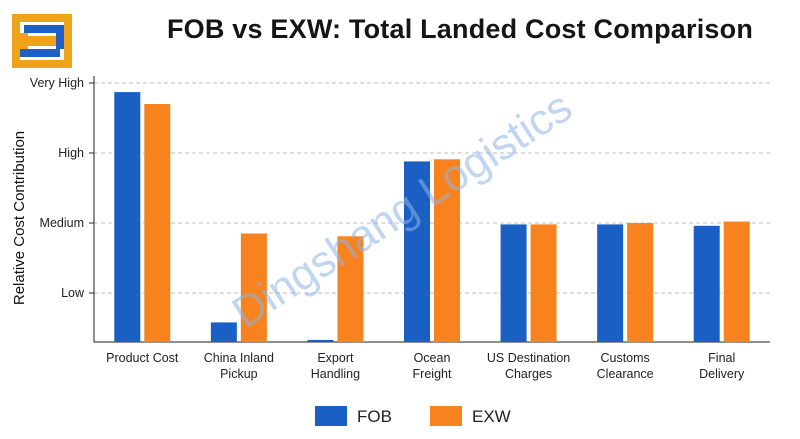 The width and height of the screenshot is (800, 439). I want to click on x-tick-label: Product Cost, so click(142, 358).